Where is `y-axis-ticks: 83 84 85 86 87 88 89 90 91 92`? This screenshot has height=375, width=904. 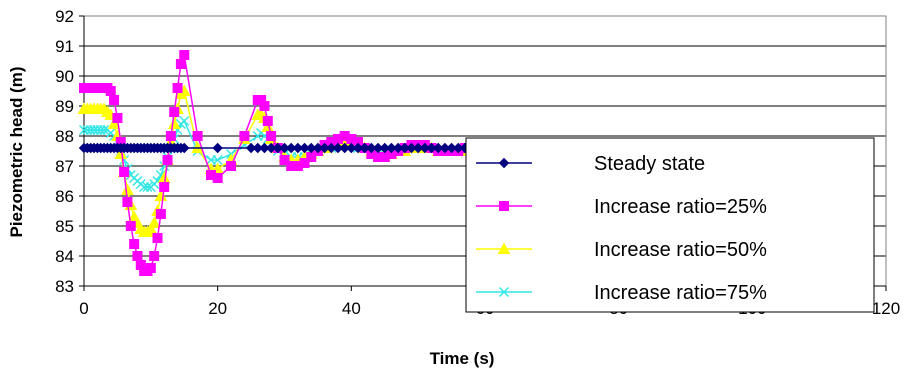
y-axis-ticks: 83 84 85 86 87 88 89 90 91 92 is located at coordinates (70, 151).